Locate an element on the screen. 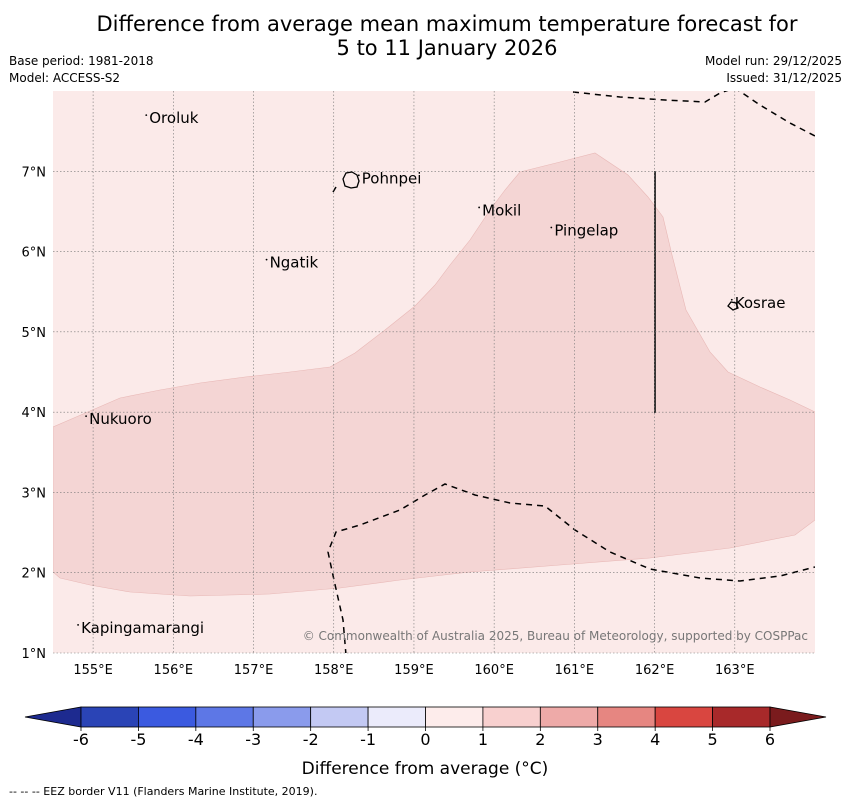  place-label: Pingelap is located at coordinates (586, 231).